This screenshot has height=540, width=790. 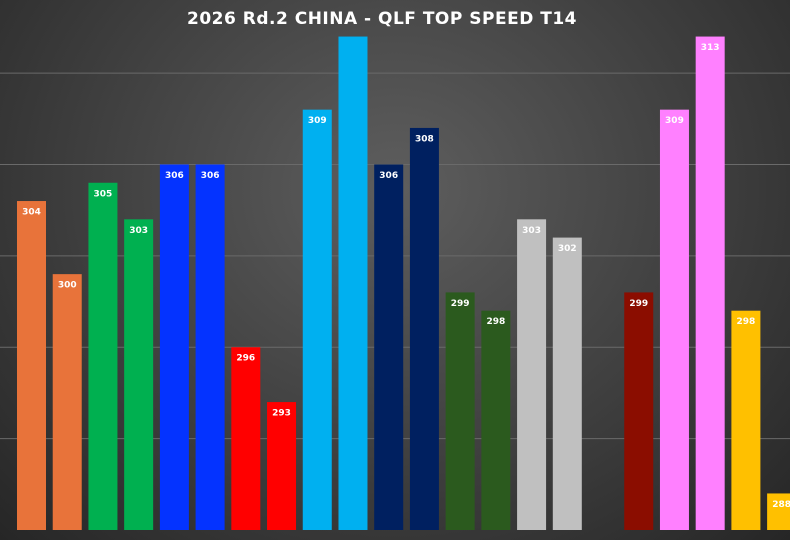 What do you see at coordinates (67, 286) in the screenshot?
I see `value-label: 300` at bounding box center [67, 286].